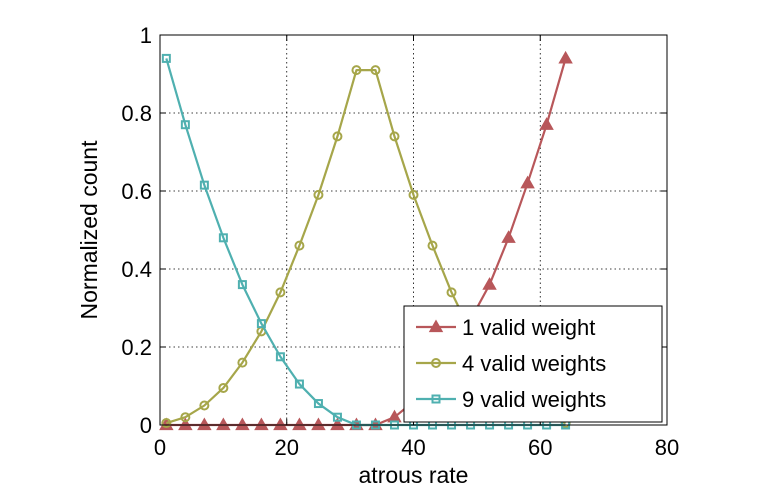  What do you see at coordinates (414, 475) in the screenshot?
I see `x-axis-label: atrous rate` at bounding box center [414, 475].